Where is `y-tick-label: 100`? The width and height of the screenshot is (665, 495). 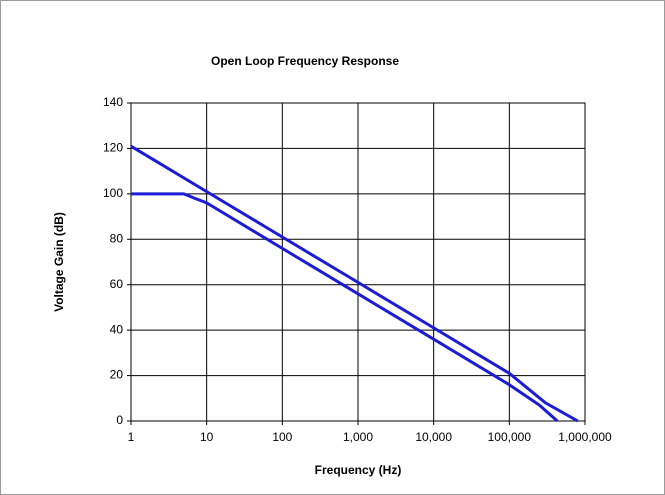
y-tick-label: 100 is located at coordinates (113, 193).